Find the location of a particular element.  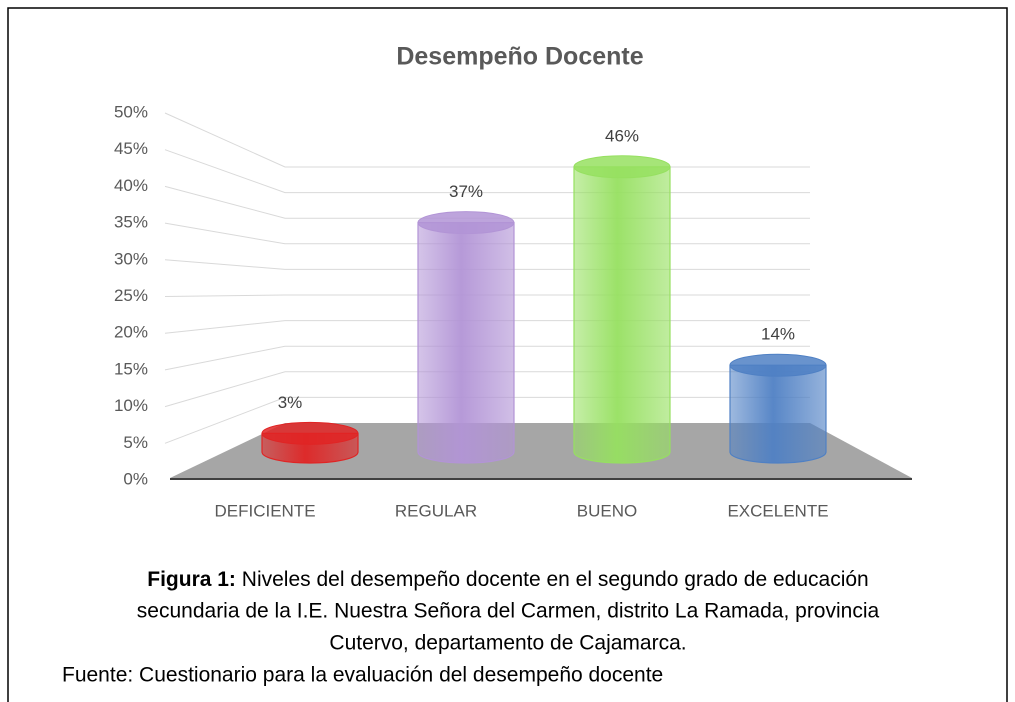

x-tick-label: EXCELENTE is located at coordinates (777, 510).